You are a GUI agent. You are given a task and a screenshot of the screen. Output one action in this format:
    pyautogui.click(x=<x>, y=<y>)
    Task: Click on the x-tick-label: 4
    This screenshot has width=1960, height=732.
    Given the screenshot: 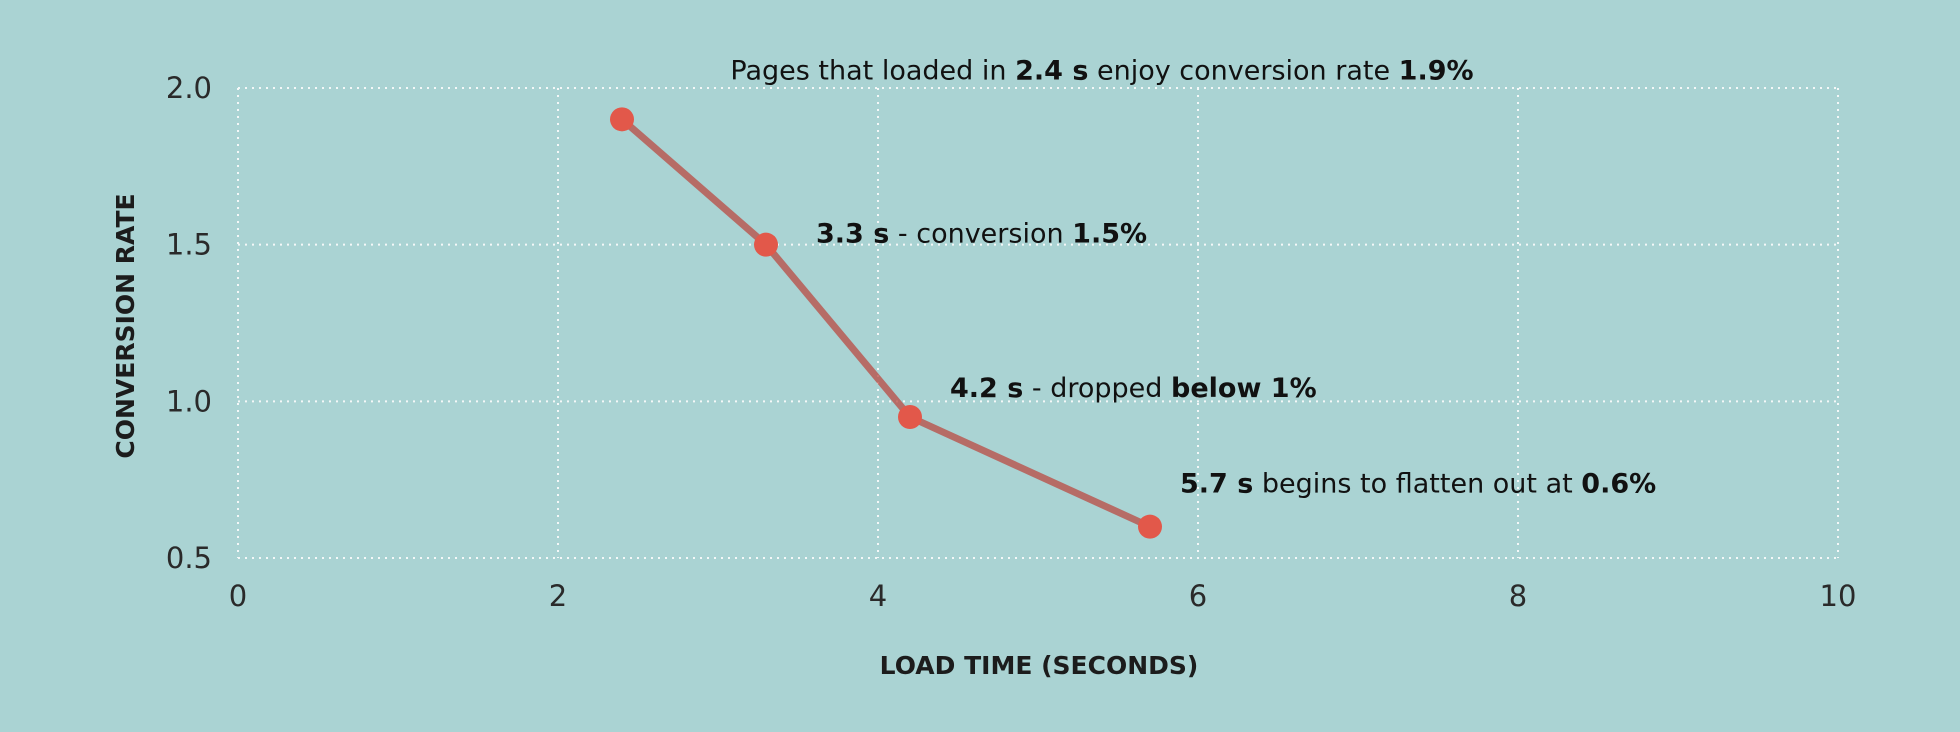 What is the action you would take?
    pyautogui.click(x=878, y=596)
    